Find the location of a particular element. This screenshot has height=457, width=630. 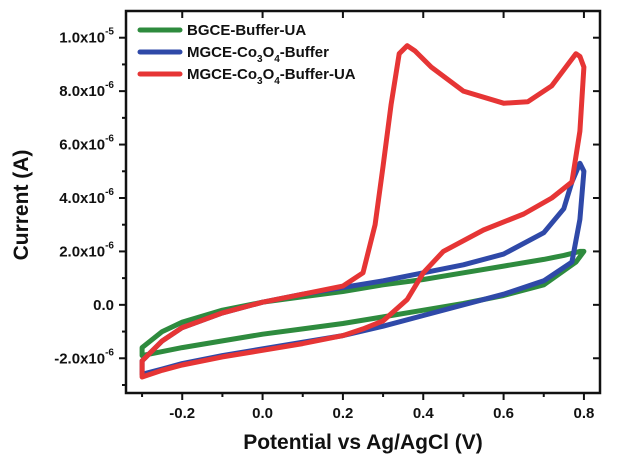

x-tick-label: 0.6 is located at coordinates (503, 413).